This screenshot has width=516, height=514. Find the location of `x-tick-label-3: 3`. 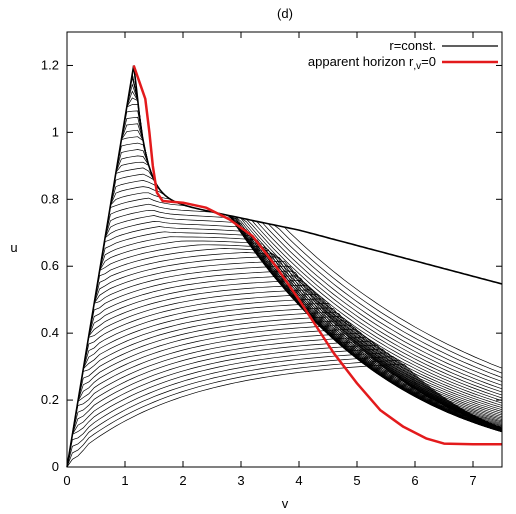

x-tick-label-3: 3 is located at coordinates (240, 480).